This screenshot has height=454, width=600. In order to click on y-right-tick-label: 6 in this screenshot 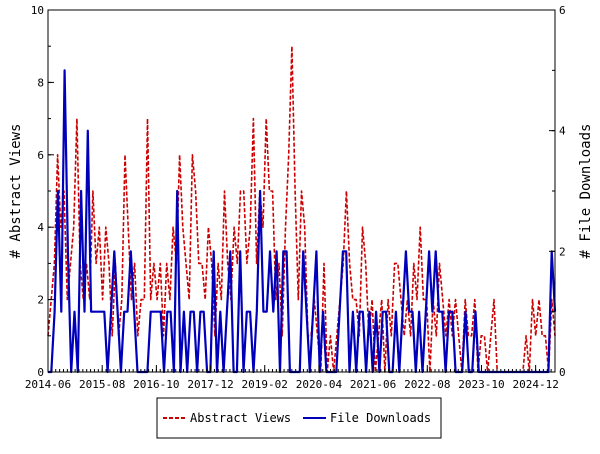, I will do `click(562, 10)`.